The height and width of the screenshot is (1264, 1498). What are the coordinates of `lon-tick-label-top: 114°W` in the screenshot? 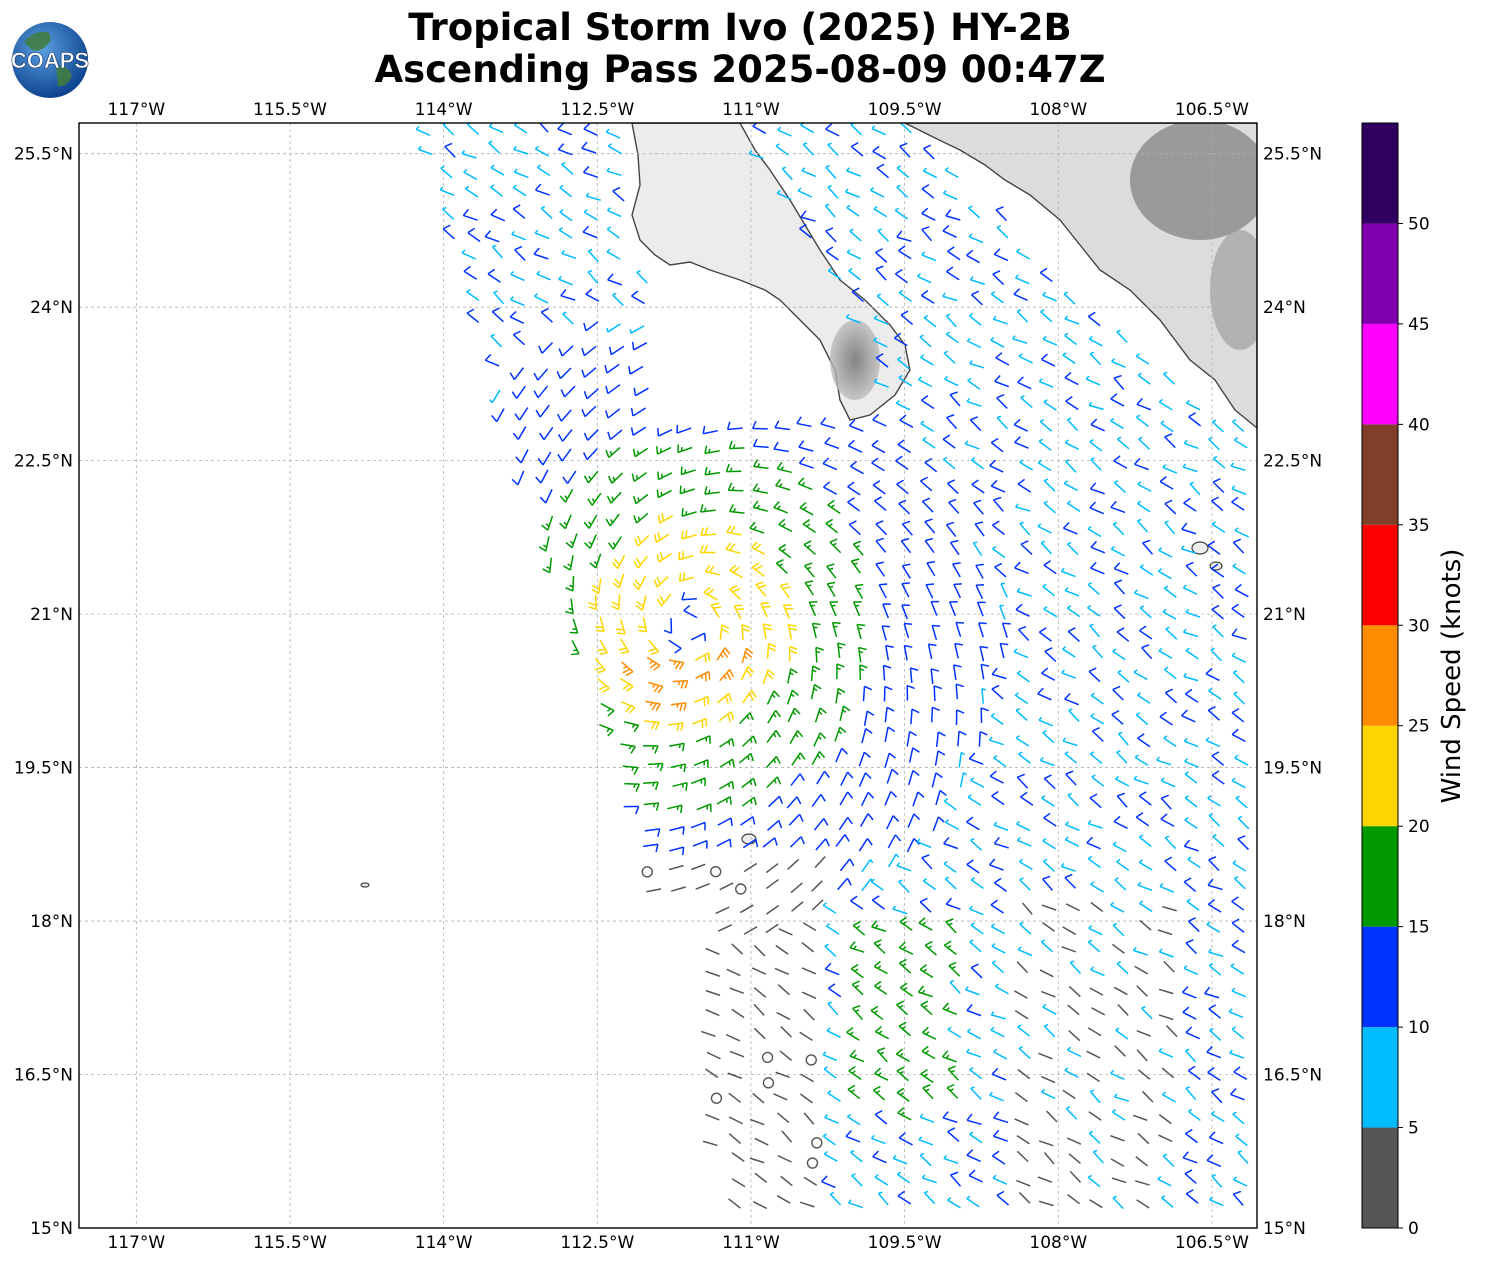 It's located at (444, 110).